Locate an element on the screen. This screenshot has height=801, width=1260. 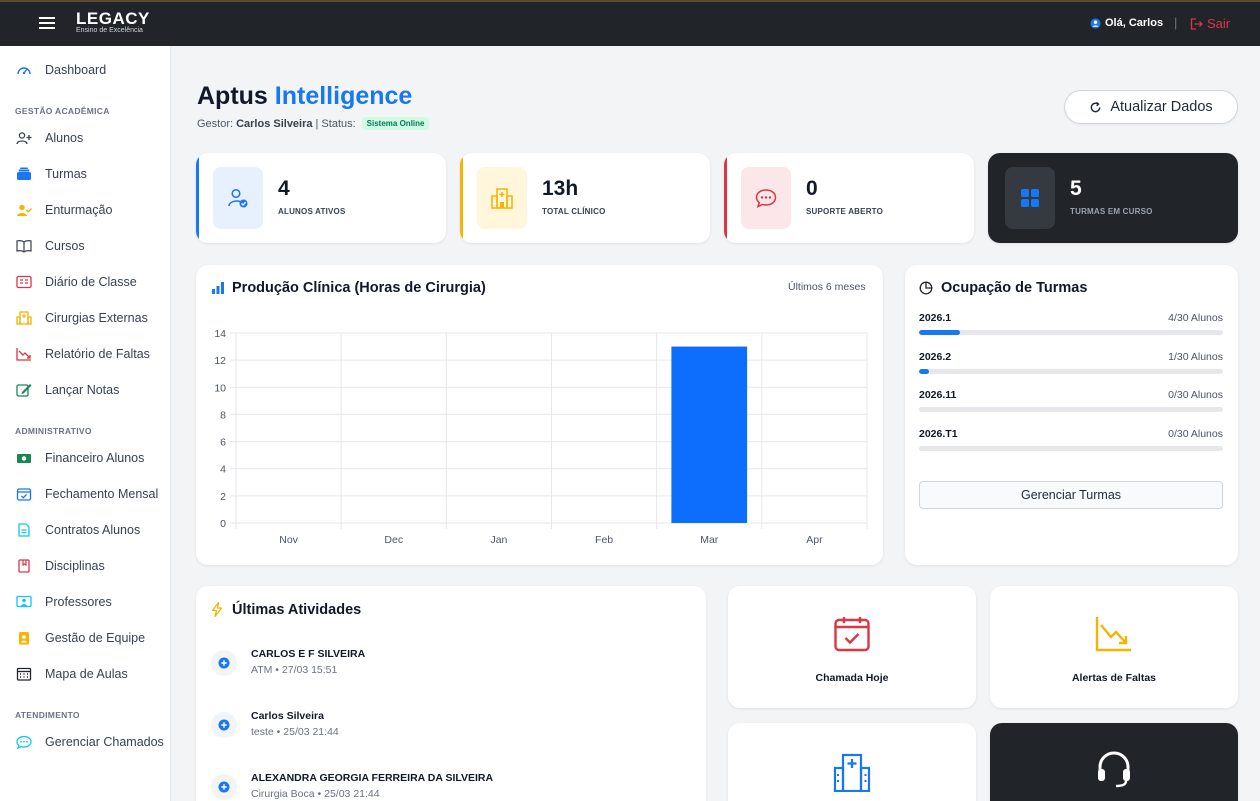
activities-panel is located at coordinates (451, 693).